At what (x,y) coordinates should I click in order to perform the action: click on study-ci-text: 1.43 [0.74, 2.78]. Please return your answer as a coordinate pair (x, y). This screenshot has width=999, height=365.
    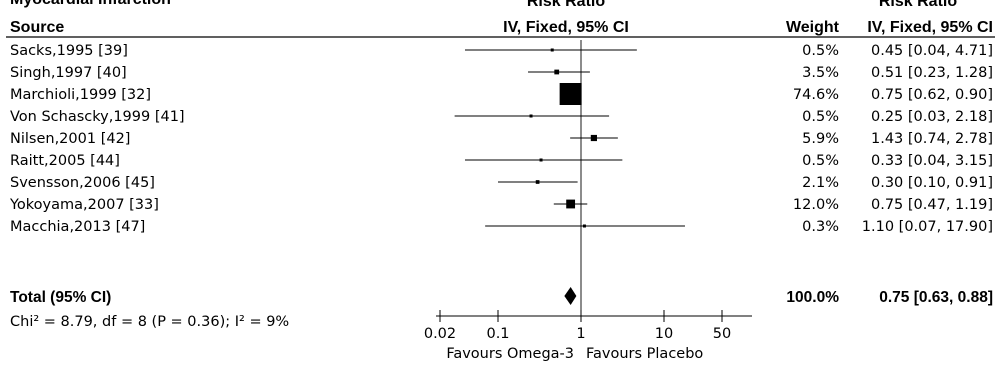
    Looking at the image, I should click on (932, 139).